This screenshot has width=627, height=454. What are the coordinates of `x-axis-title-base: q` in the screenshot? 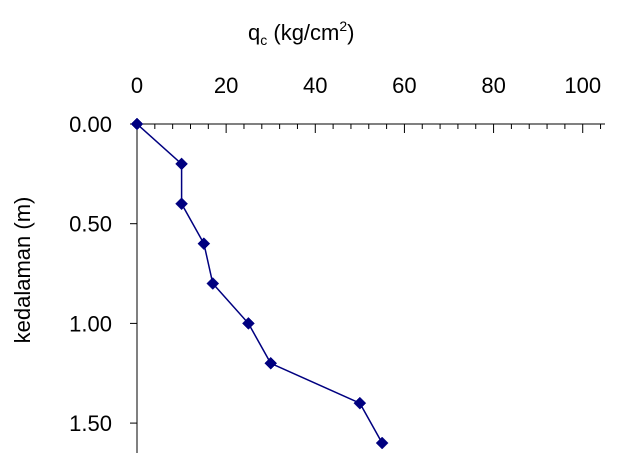 It's located at (254, 32).